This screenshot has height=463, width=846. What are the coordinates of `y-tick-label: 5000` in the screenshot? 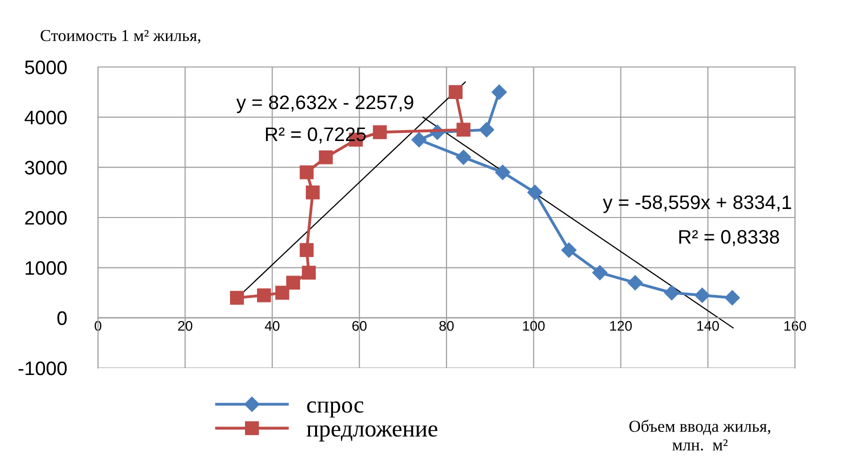 It's located at (45, 67).